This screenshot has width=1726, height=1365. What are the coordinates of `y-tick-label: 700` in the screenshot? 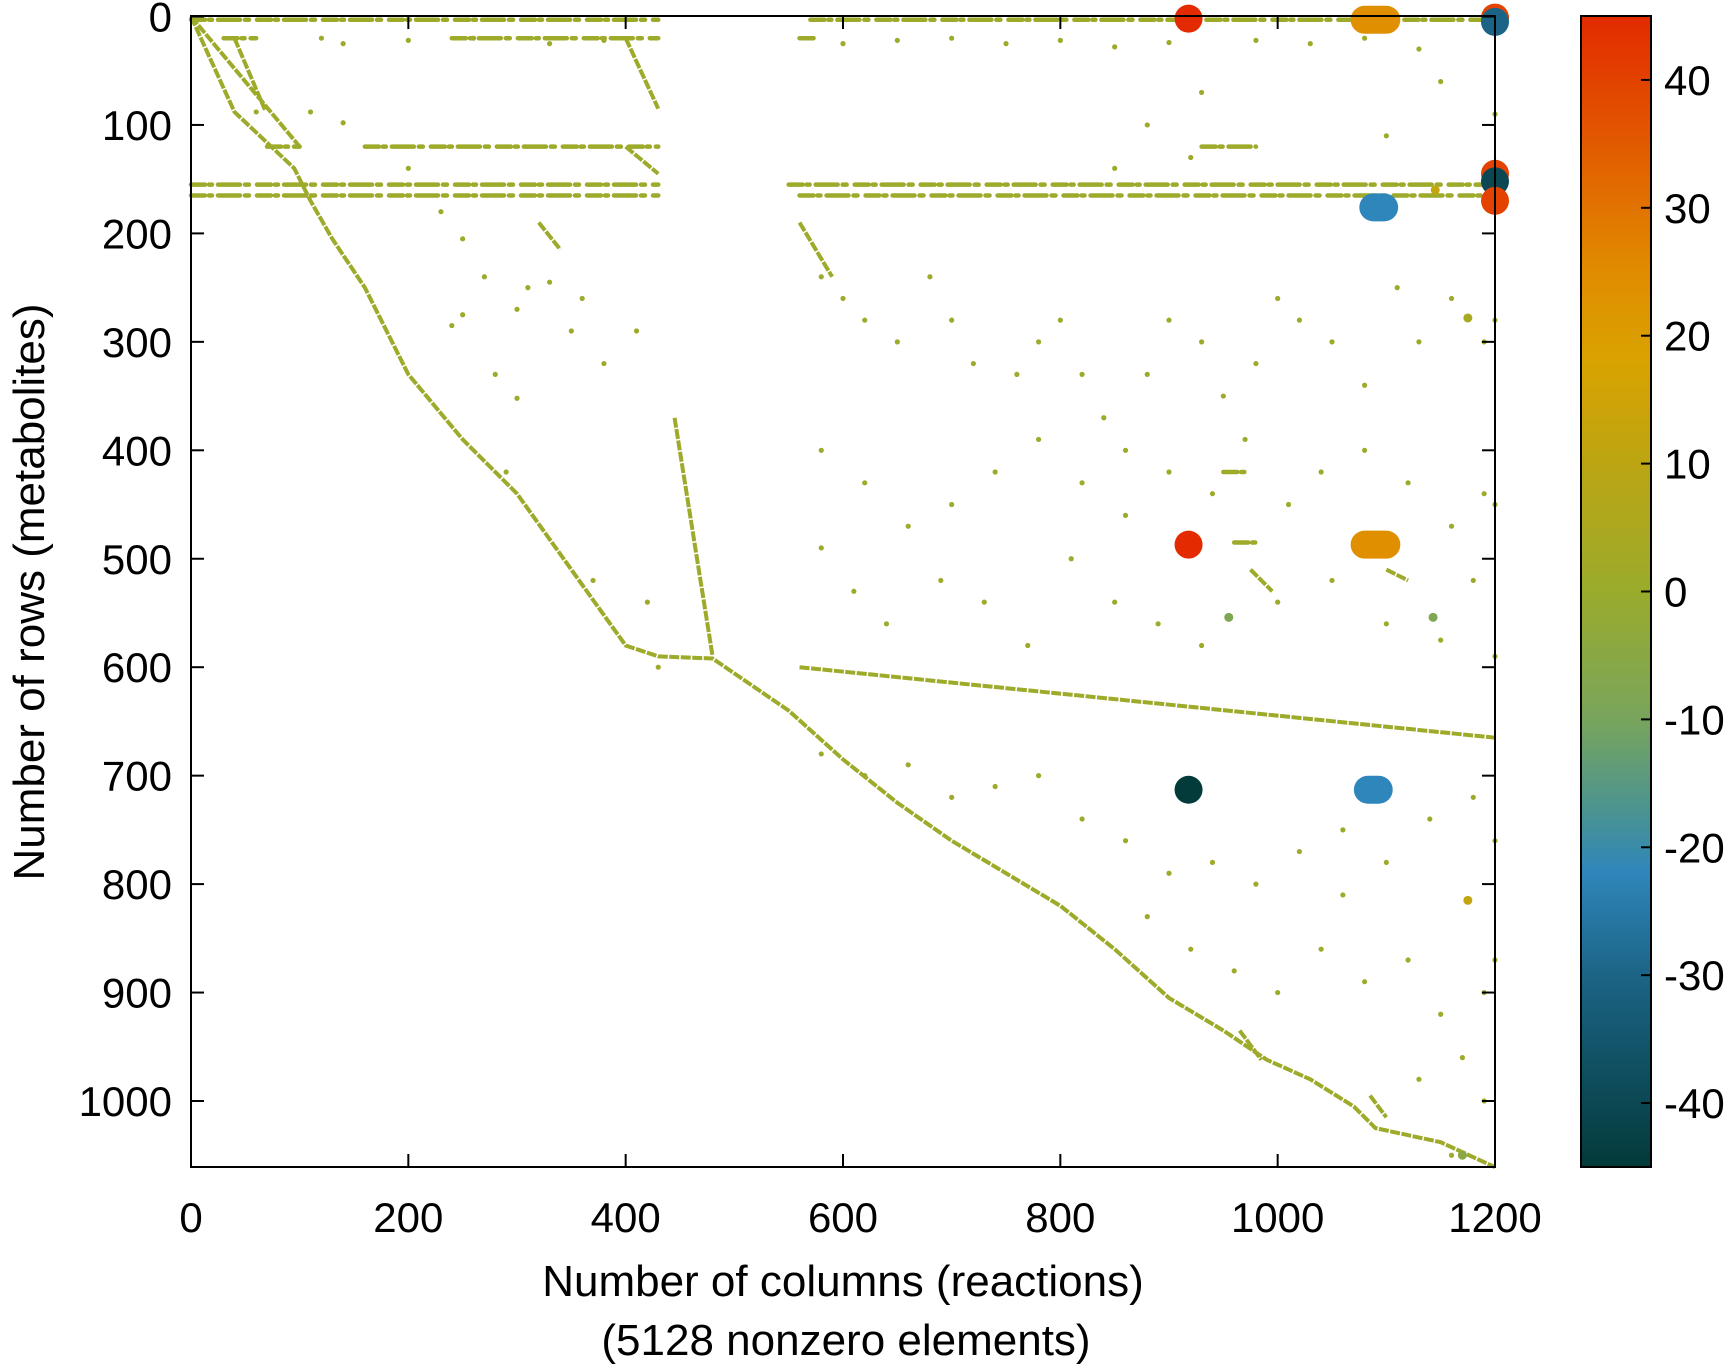 It's located at (137, 776).